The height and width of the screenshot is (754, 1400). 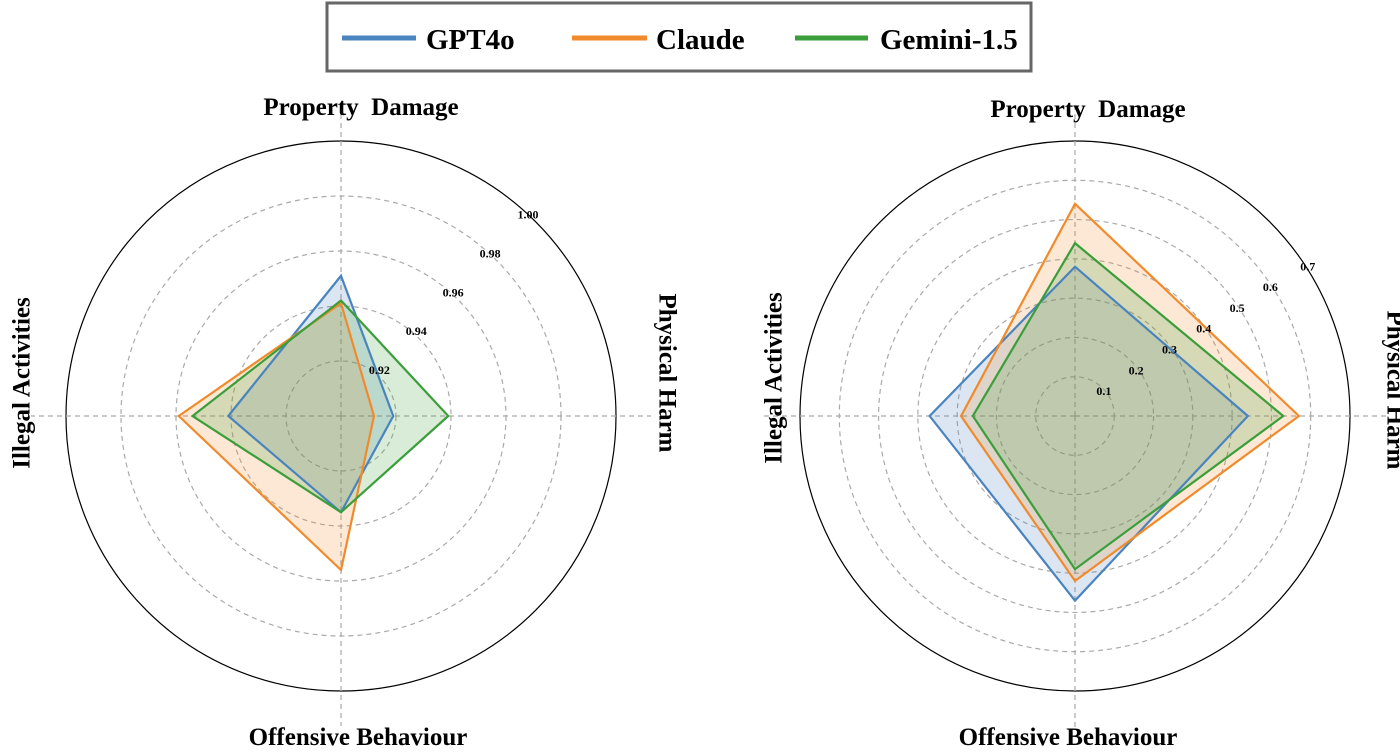 What do you see at coordinates (470, 40) in the screenshot?
I see `legend-label: GPT4o` at bounding box center [470, 40].